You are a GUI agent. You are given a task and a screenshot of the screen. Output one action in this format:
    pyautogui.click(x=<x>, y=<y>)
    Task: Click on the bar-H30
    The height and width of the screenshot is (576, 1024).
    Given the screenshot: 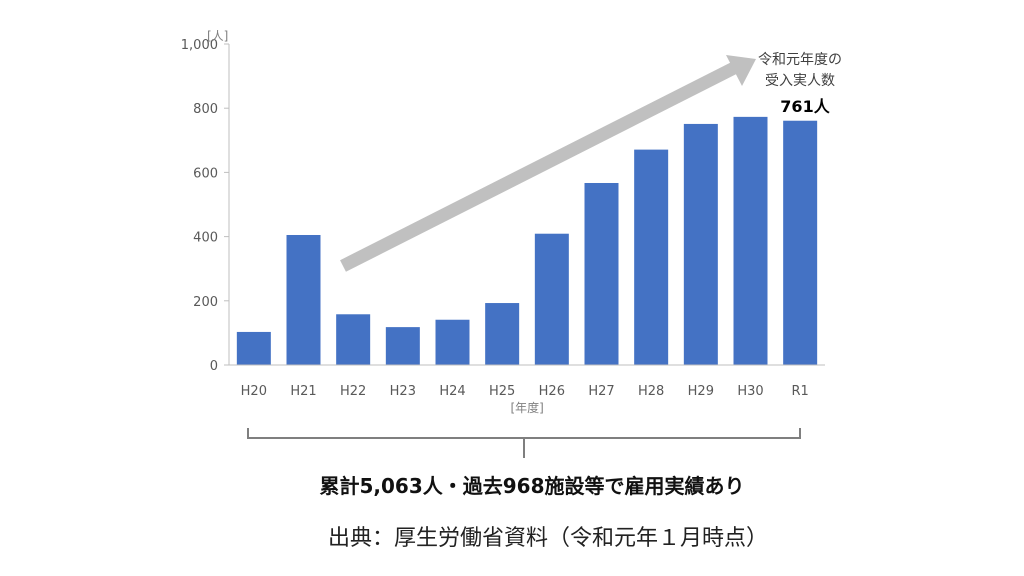 What is the action you would take?
    pyautogui.click(x=750, y=240)
    